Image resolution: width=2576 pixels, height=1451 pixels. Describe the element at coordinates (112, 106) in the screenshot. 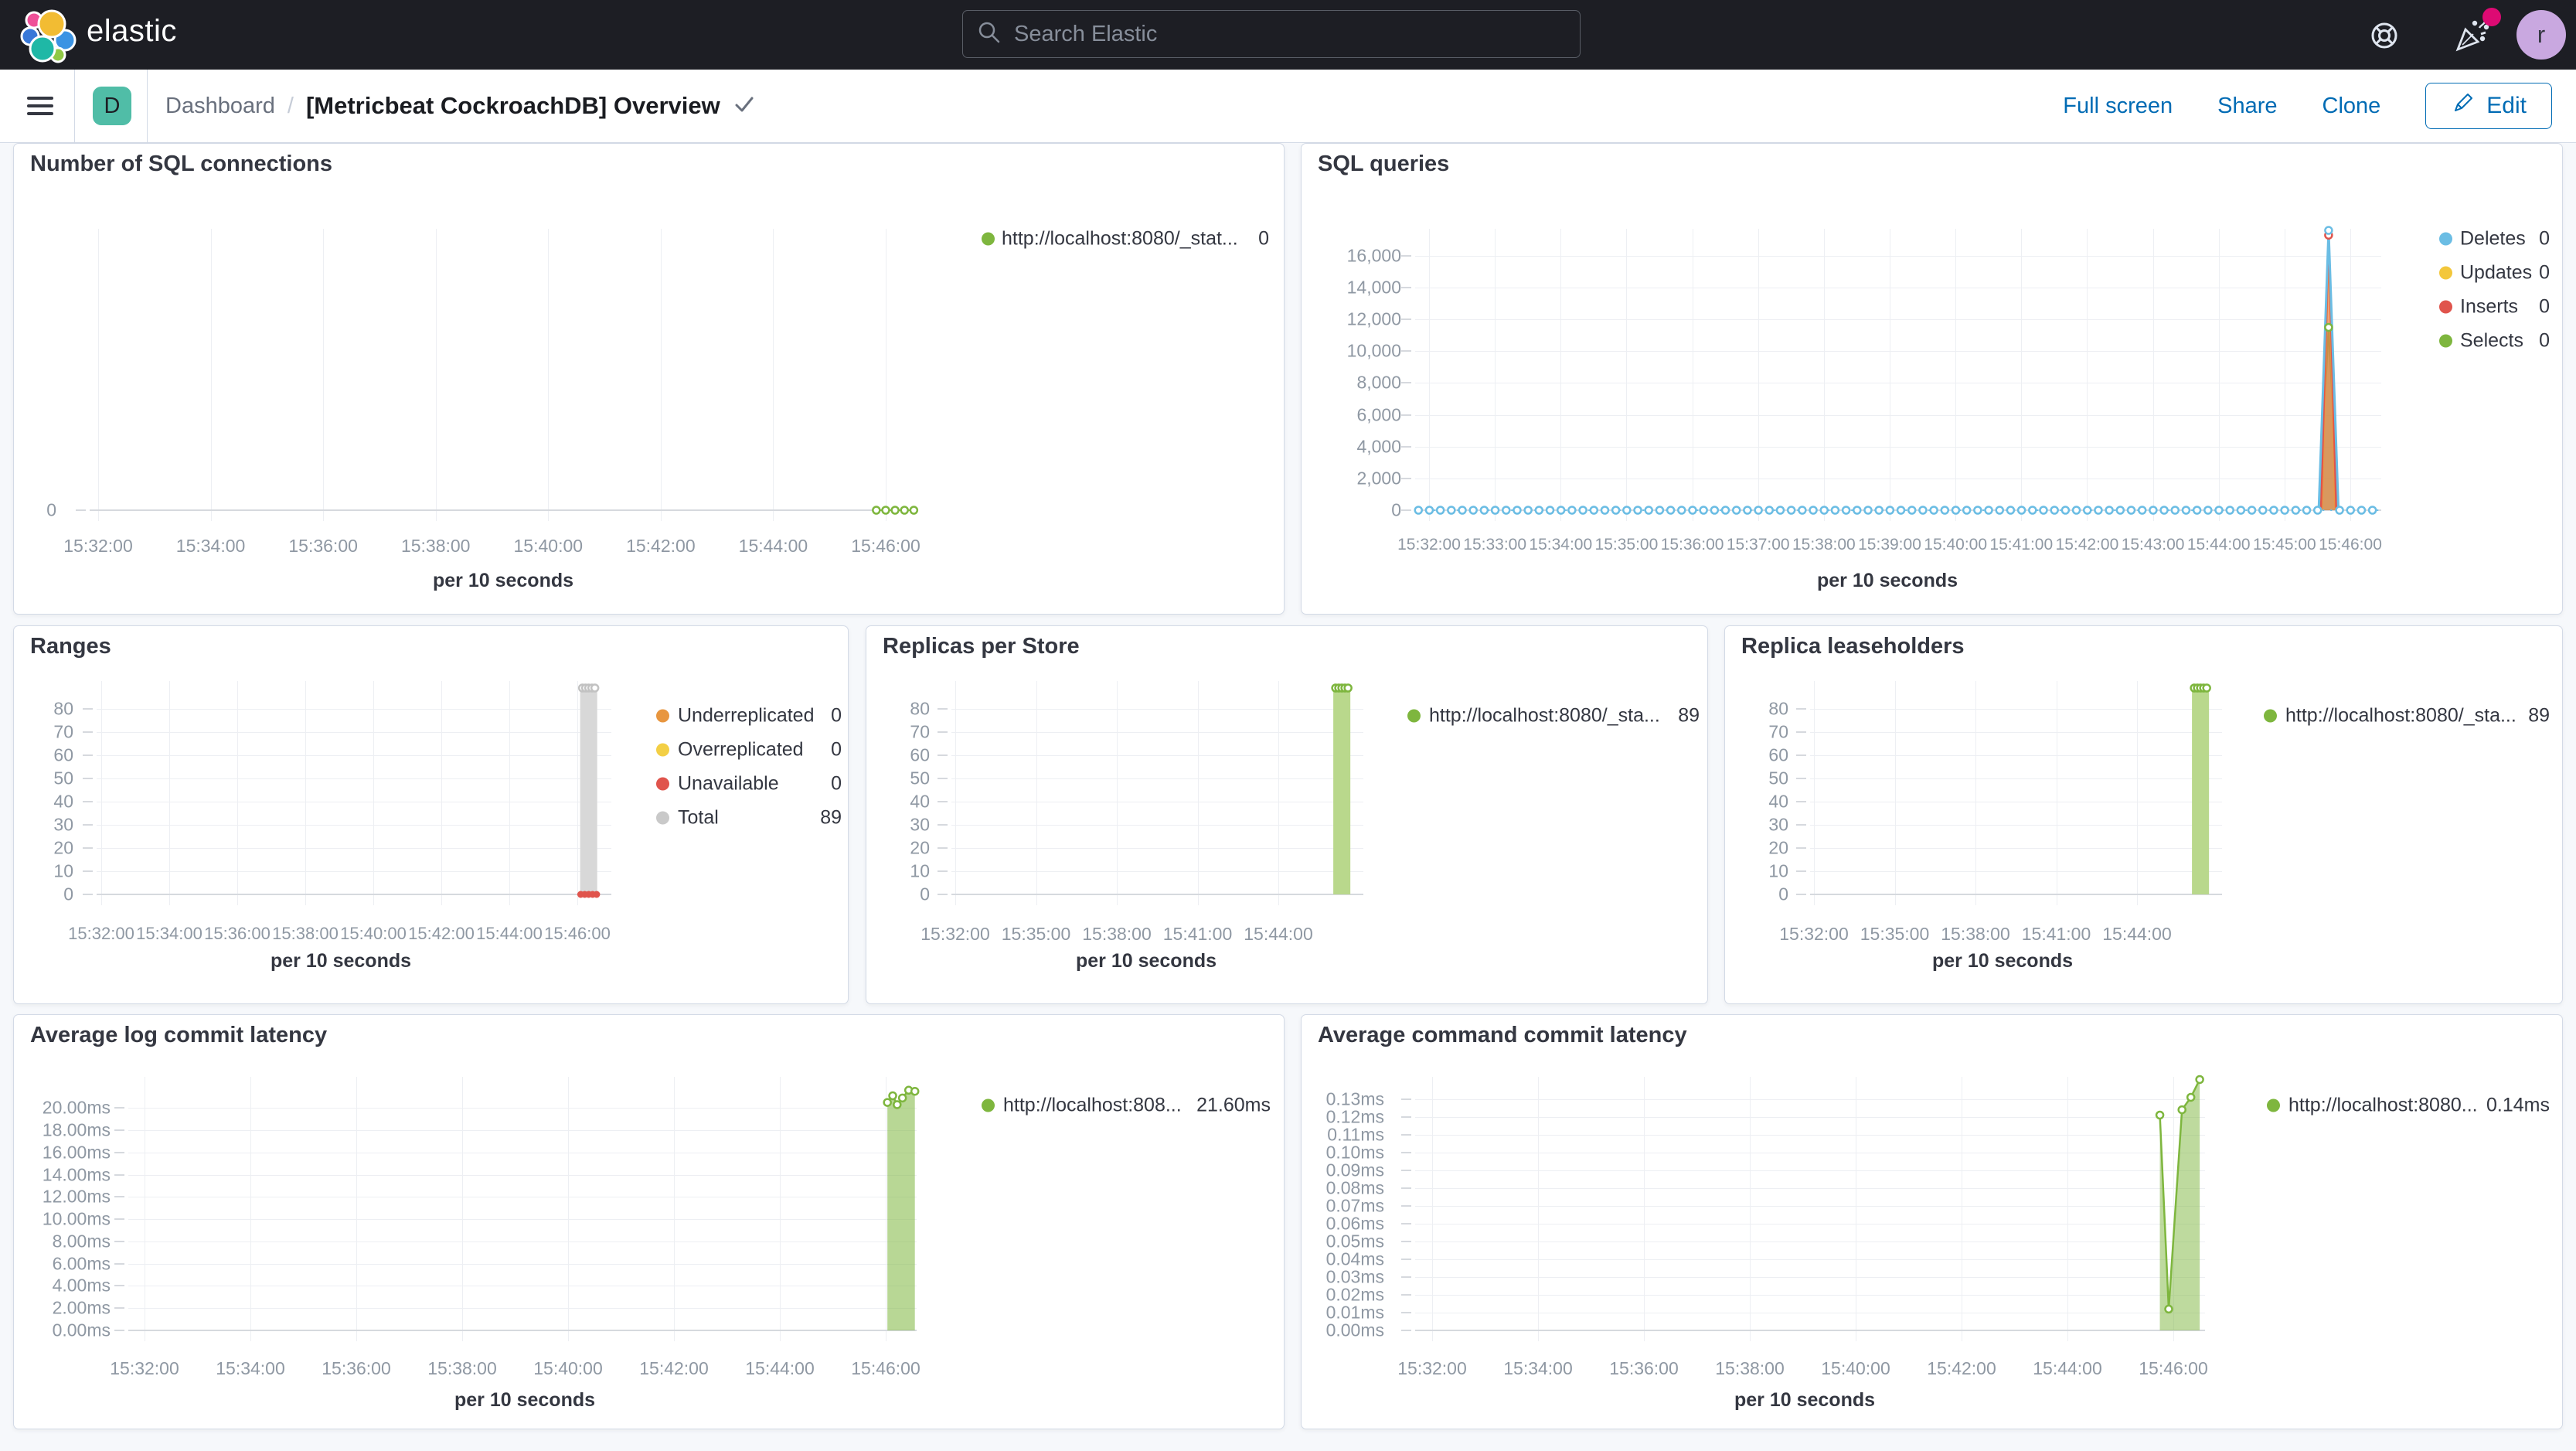

I see `space-avatar: D` at that location.